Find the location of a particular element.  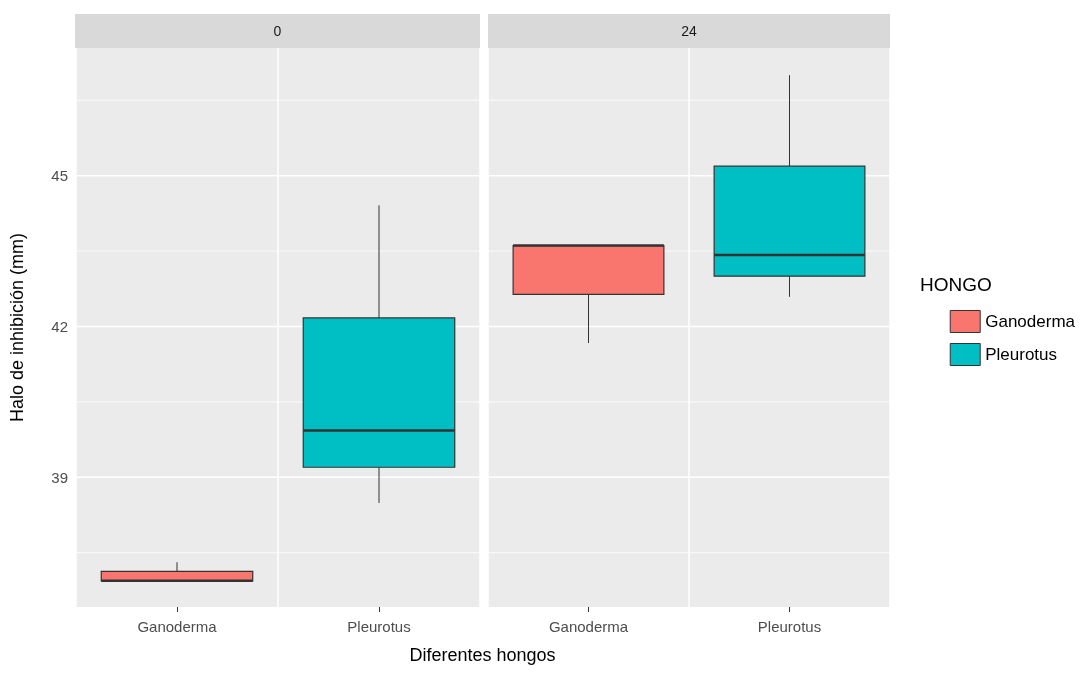

y-tick-label: 39 is located at coordinates (59, 477).